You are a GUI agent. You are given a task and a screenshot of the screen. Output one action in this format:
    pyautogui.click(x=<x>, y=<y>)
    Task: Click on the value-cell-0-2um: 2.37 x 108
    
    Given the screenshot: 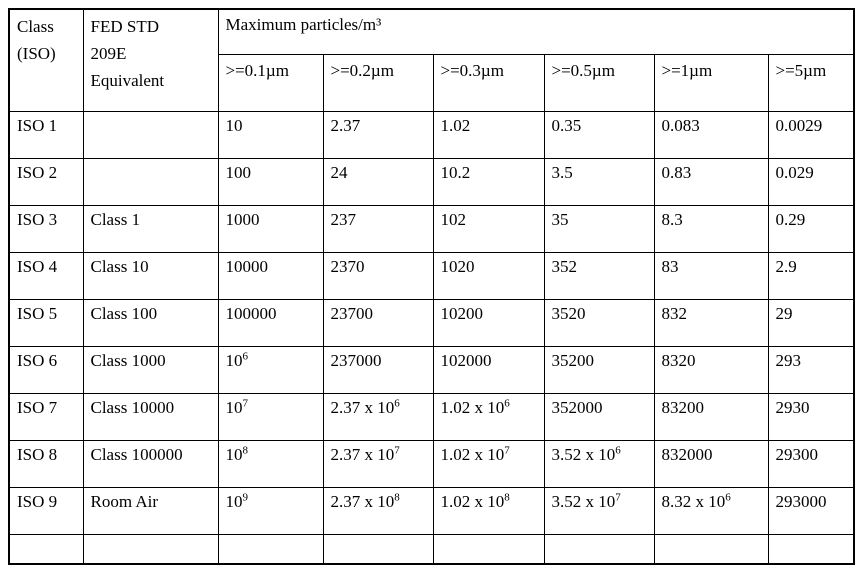 What is the action you would take?
    pyautogui.click(x=378, y=510)
    